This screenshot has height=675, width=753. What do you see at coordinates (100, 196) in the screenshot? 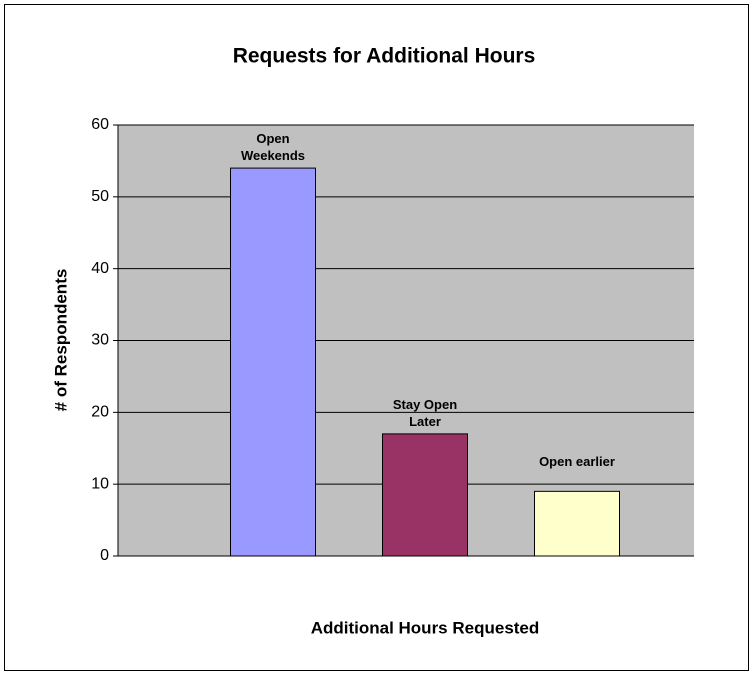
I see `y-tick-label: 50` at bounding box center [100, 196].